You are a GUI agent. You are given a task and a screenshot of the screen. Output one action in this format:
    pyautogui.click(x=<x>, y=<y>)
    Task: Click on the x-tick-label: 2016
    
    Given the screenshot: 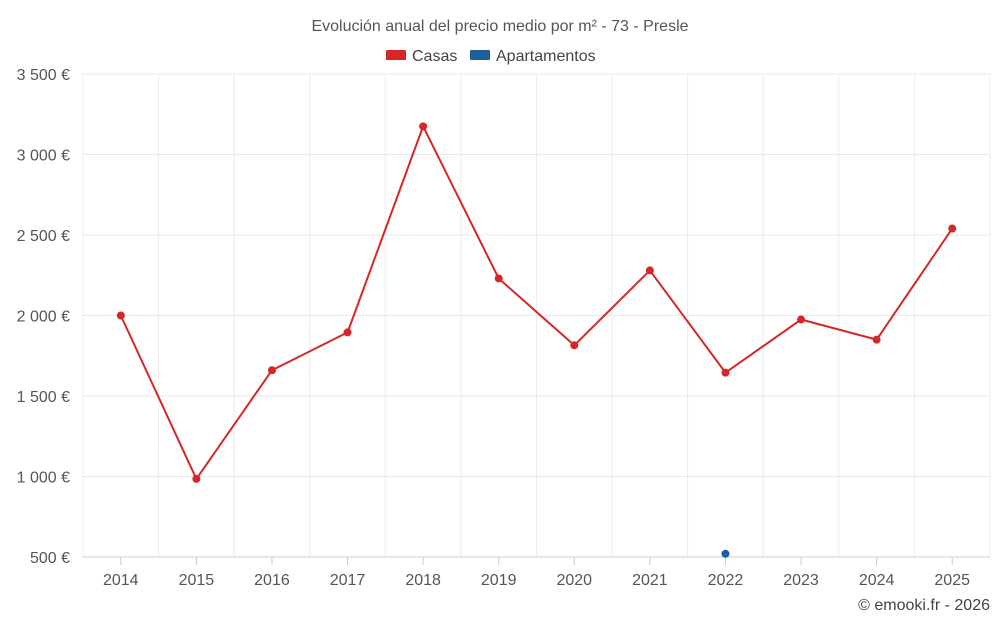 What is the action you would take?
    pyautogui.click(x=272, y=580)
    